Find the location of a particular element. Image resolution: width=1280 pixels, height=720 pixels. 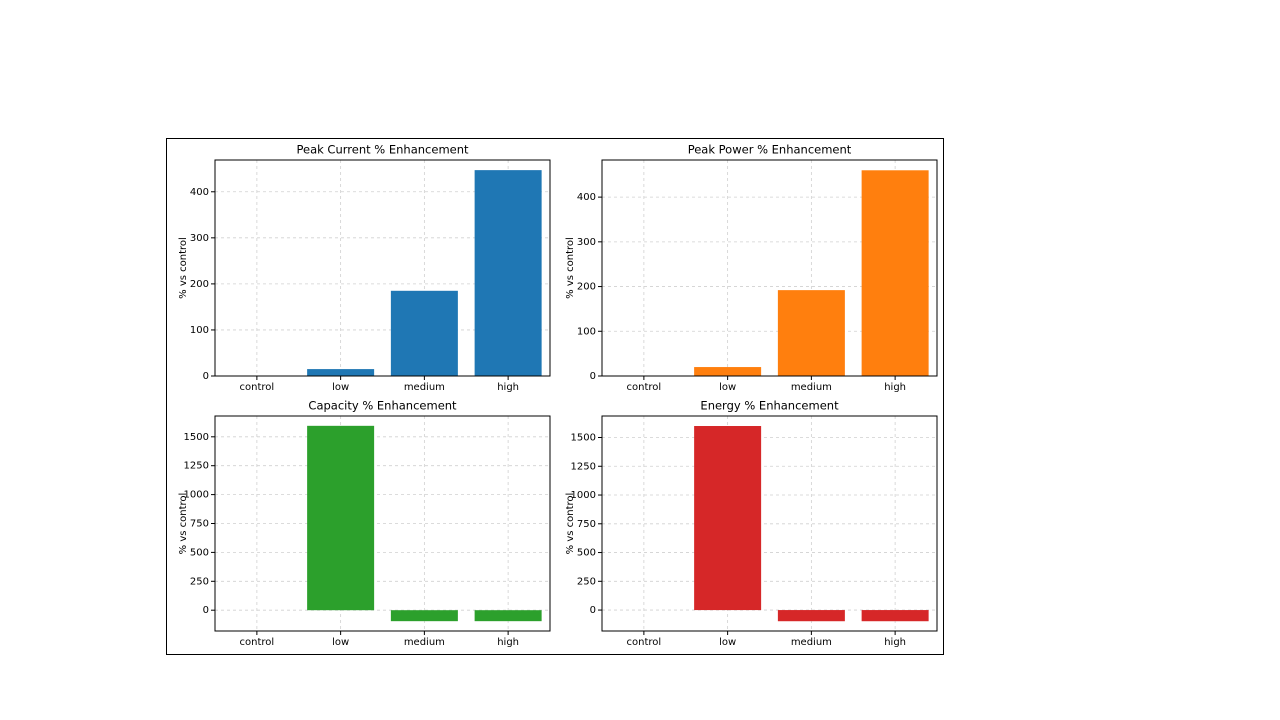

chart-title: Energy % Enhancement is located at coordinates (769, 406).